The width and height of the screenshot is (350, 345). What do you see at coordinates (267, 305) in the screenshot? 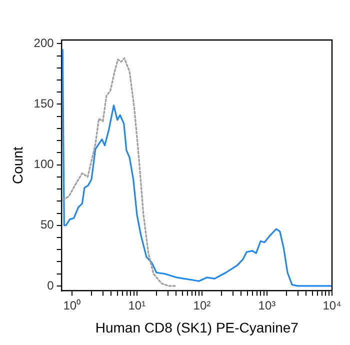
I see `x-tick-label: 10³` at bounding box center [267, 305].